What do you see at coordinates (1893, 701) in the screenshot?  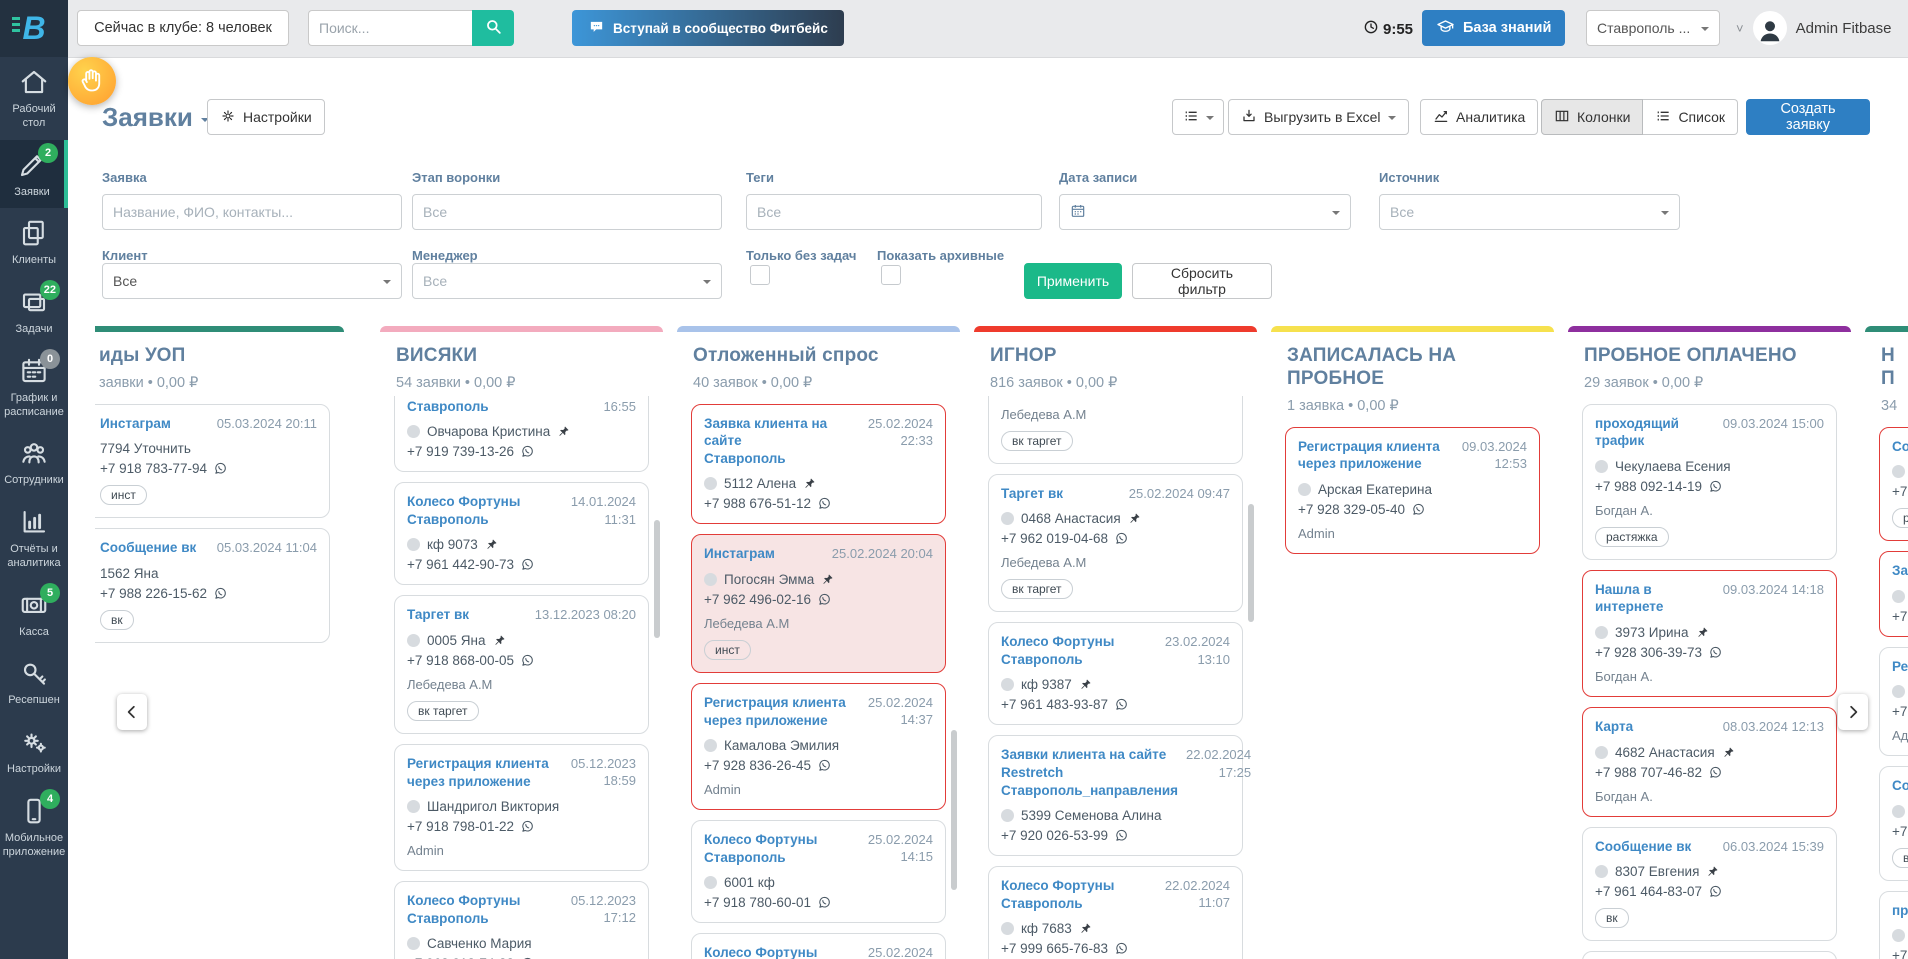 I see `lead-card: Ре че +7 9 Ад` at bounding box center [1893, 701].